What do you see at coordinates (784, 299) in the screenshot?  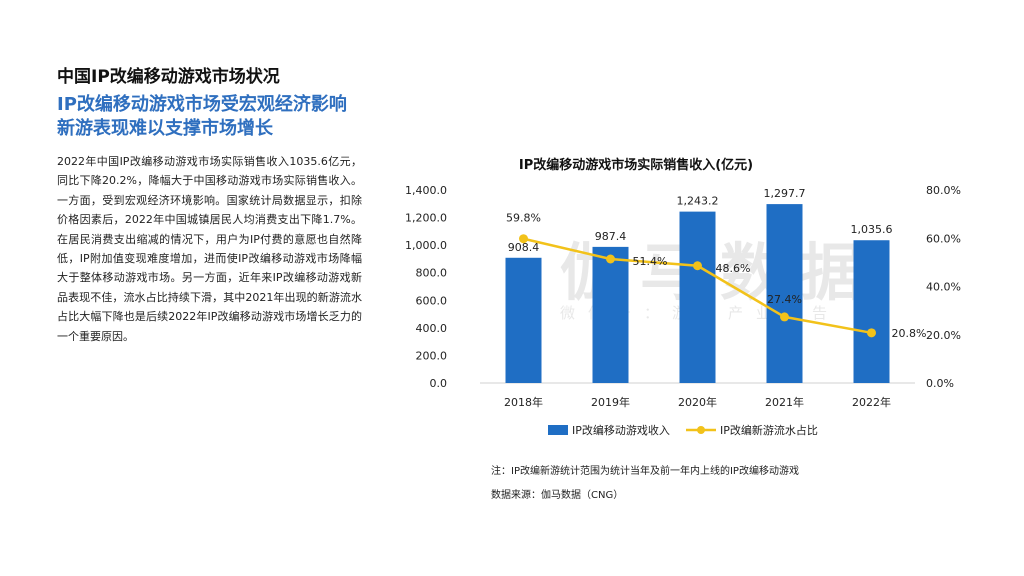 I see `line-value-label: 27.4%` at bounding box center [784, 299].